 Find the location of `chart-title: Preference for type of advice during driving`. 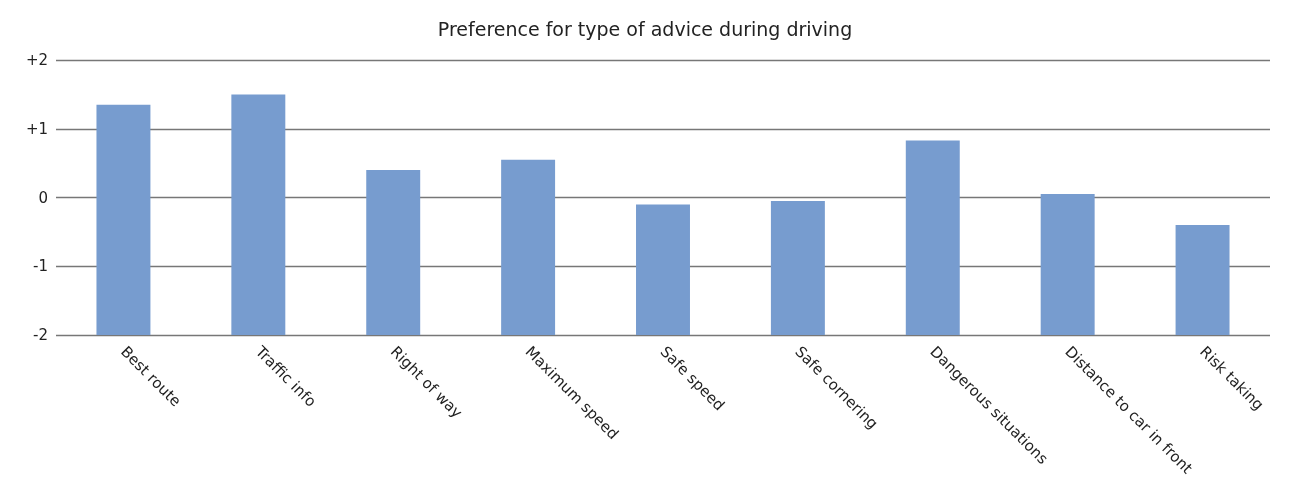

chart-title: Preference for type of advice during driving is located at coordinates (645, 28).